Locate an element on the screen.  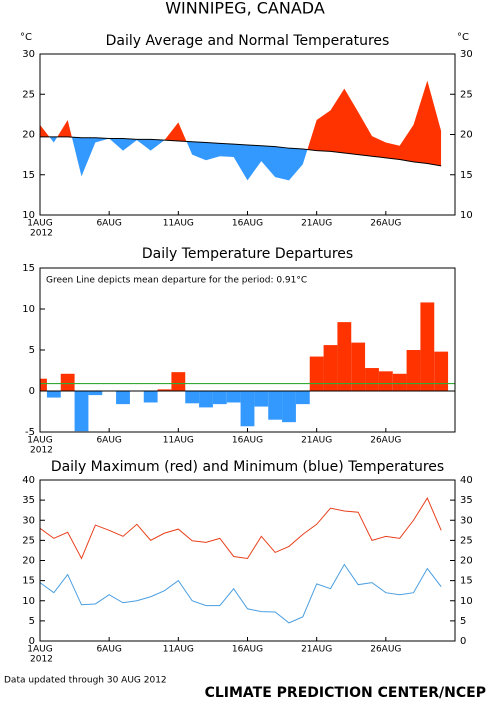
y-unit: °C is located at coordinates (26, 37).